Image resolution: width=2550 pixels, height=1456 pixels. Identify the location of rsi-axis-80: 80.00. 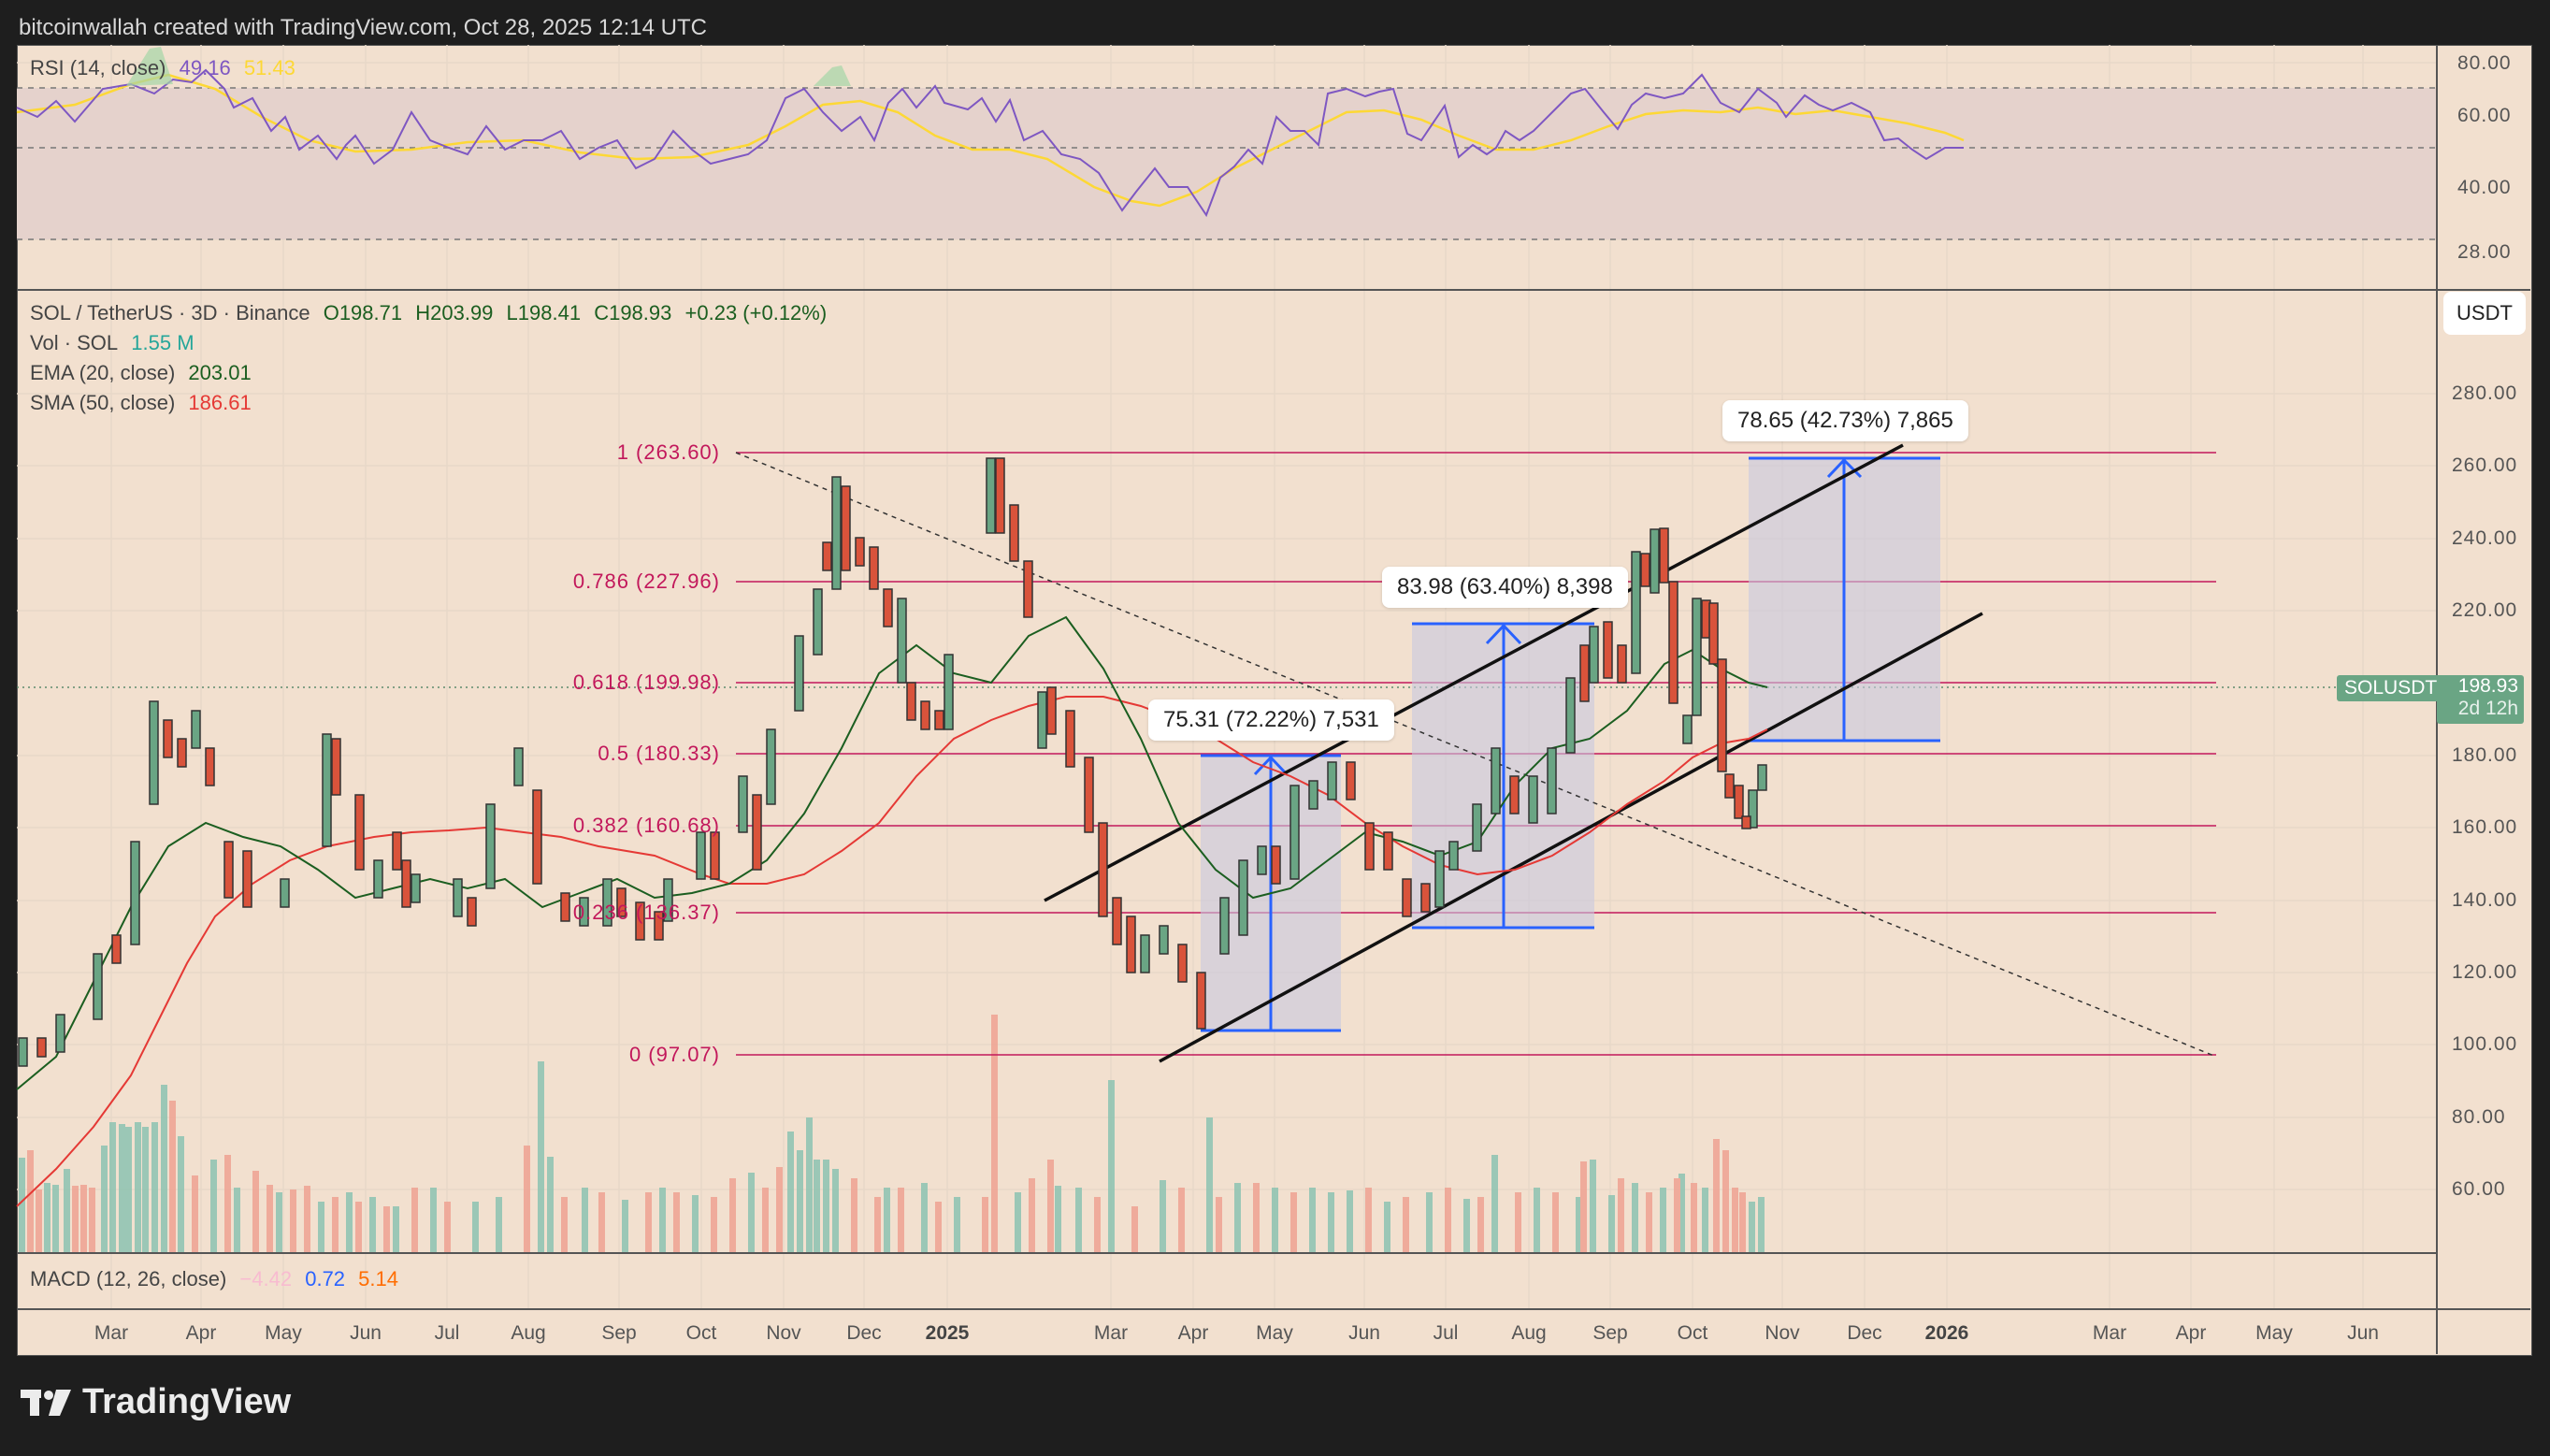
(2484, 63).